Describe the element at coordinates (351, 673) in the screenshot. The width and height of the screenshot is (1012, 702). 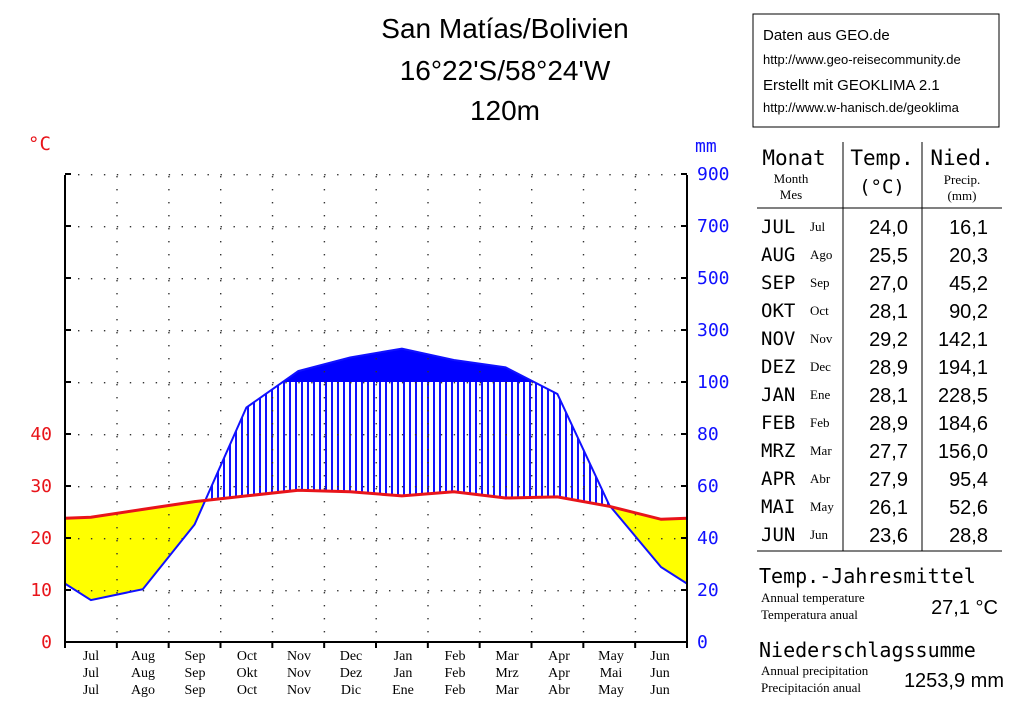
I see `month-label: Dez` at that location.